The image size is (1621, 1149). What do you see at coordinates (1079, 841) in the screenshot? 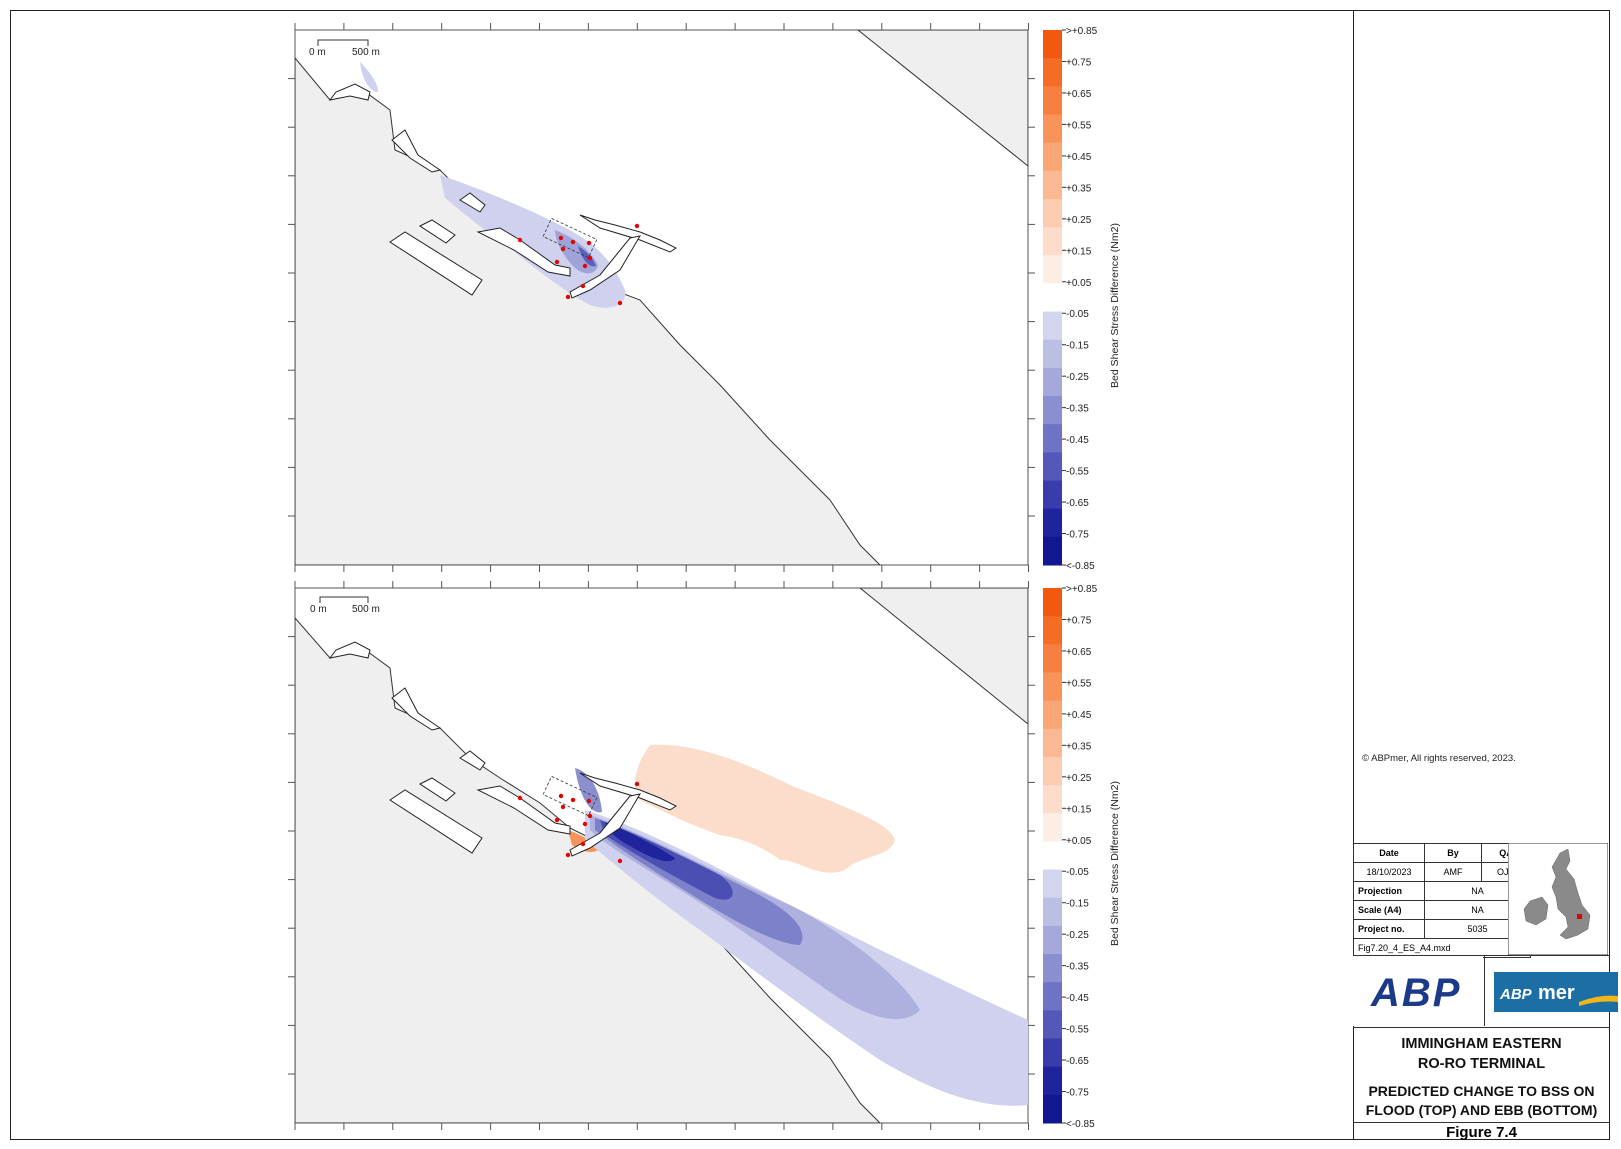
I see `legend-label: +0.05` at bounding box center [1079, 841].